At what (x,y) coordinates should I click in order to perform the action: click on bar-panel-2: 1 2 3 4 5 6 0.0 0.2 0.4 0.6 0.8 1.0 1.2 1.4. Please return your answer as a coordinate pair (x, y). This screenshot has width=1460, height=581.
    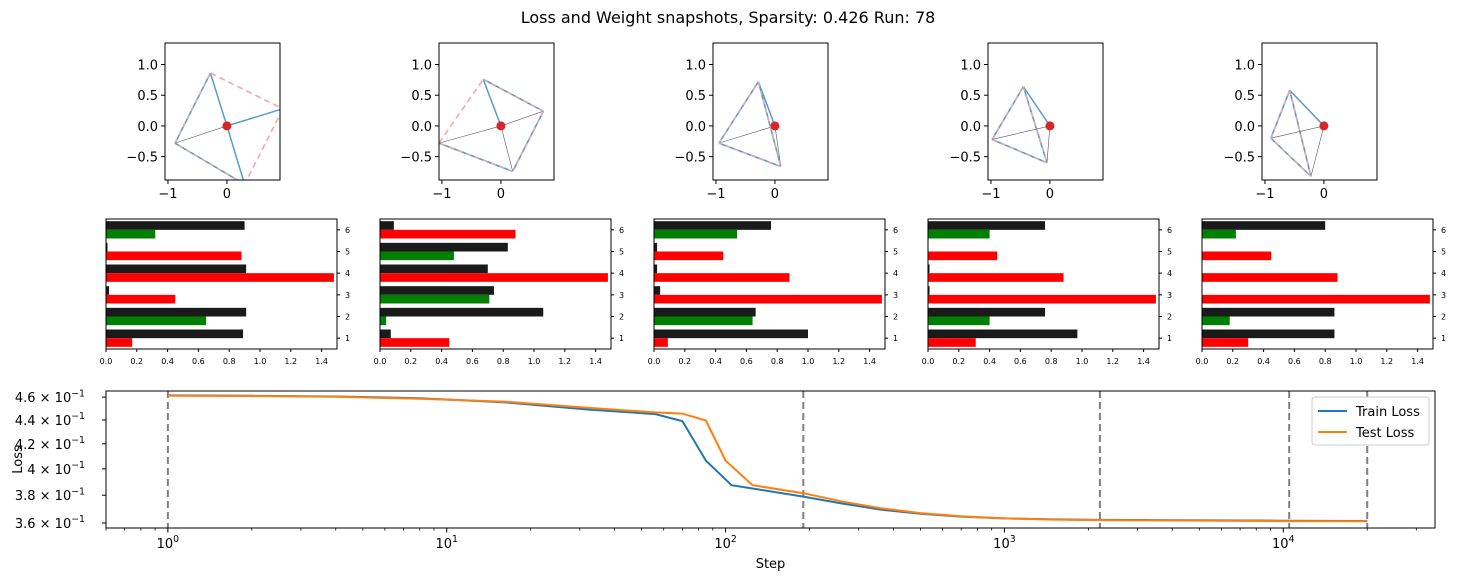
    Looking at the image, I should click on (499, 292).